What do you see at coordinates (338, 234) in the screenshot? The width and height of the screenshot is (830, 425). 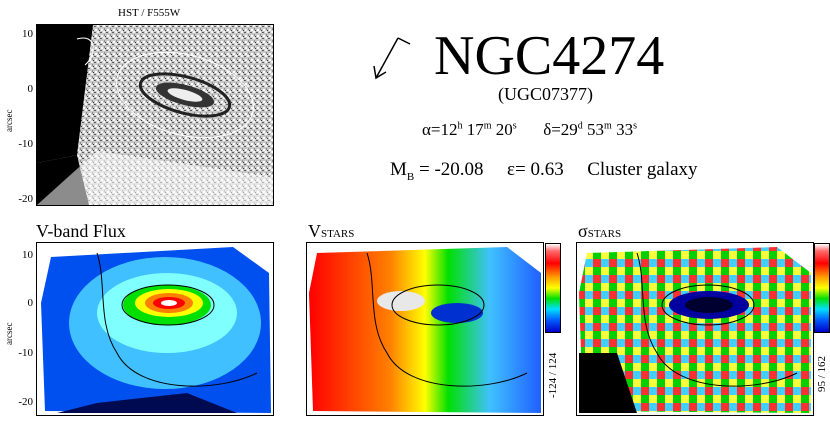 I see `velocity-title-subscript: STARS` at bounding box center [338, 234].